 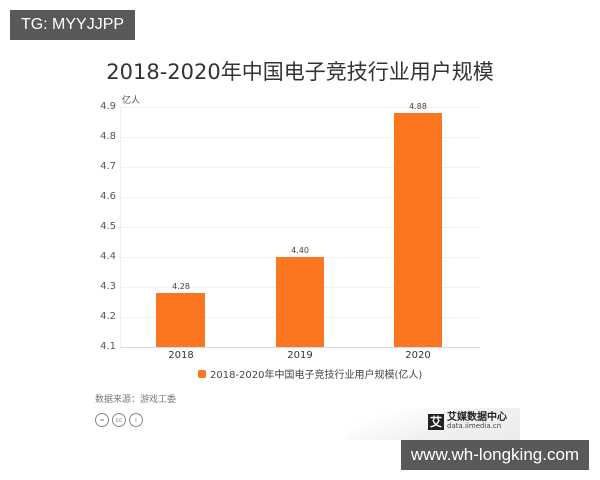 I want to click on chart-title: 2018-2020年中国电子竞技行业用户规模, so click(x=300, y=72).